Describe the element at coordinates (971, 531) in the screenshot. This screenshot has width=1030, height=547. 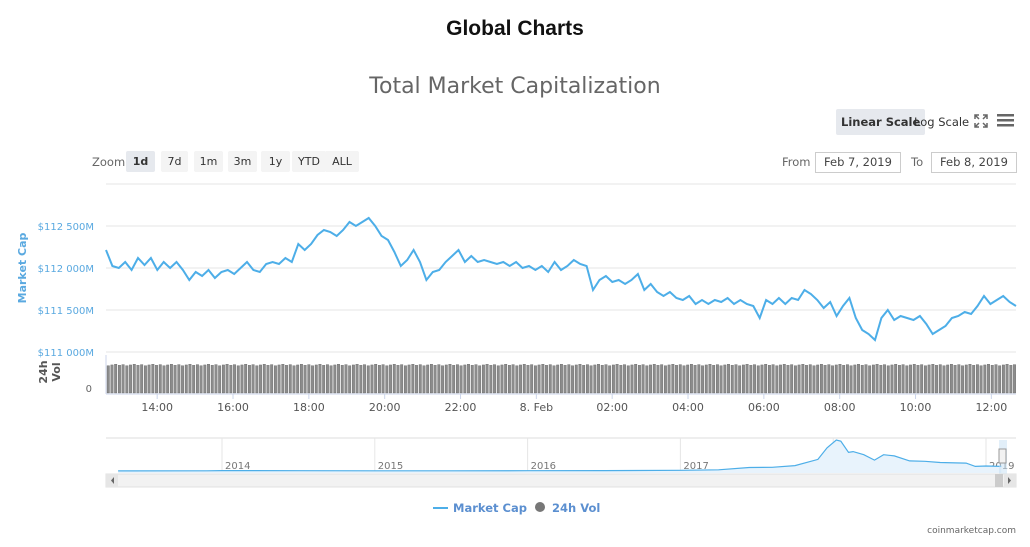
I see `credit-link: coinmarketcap.com` at that location.